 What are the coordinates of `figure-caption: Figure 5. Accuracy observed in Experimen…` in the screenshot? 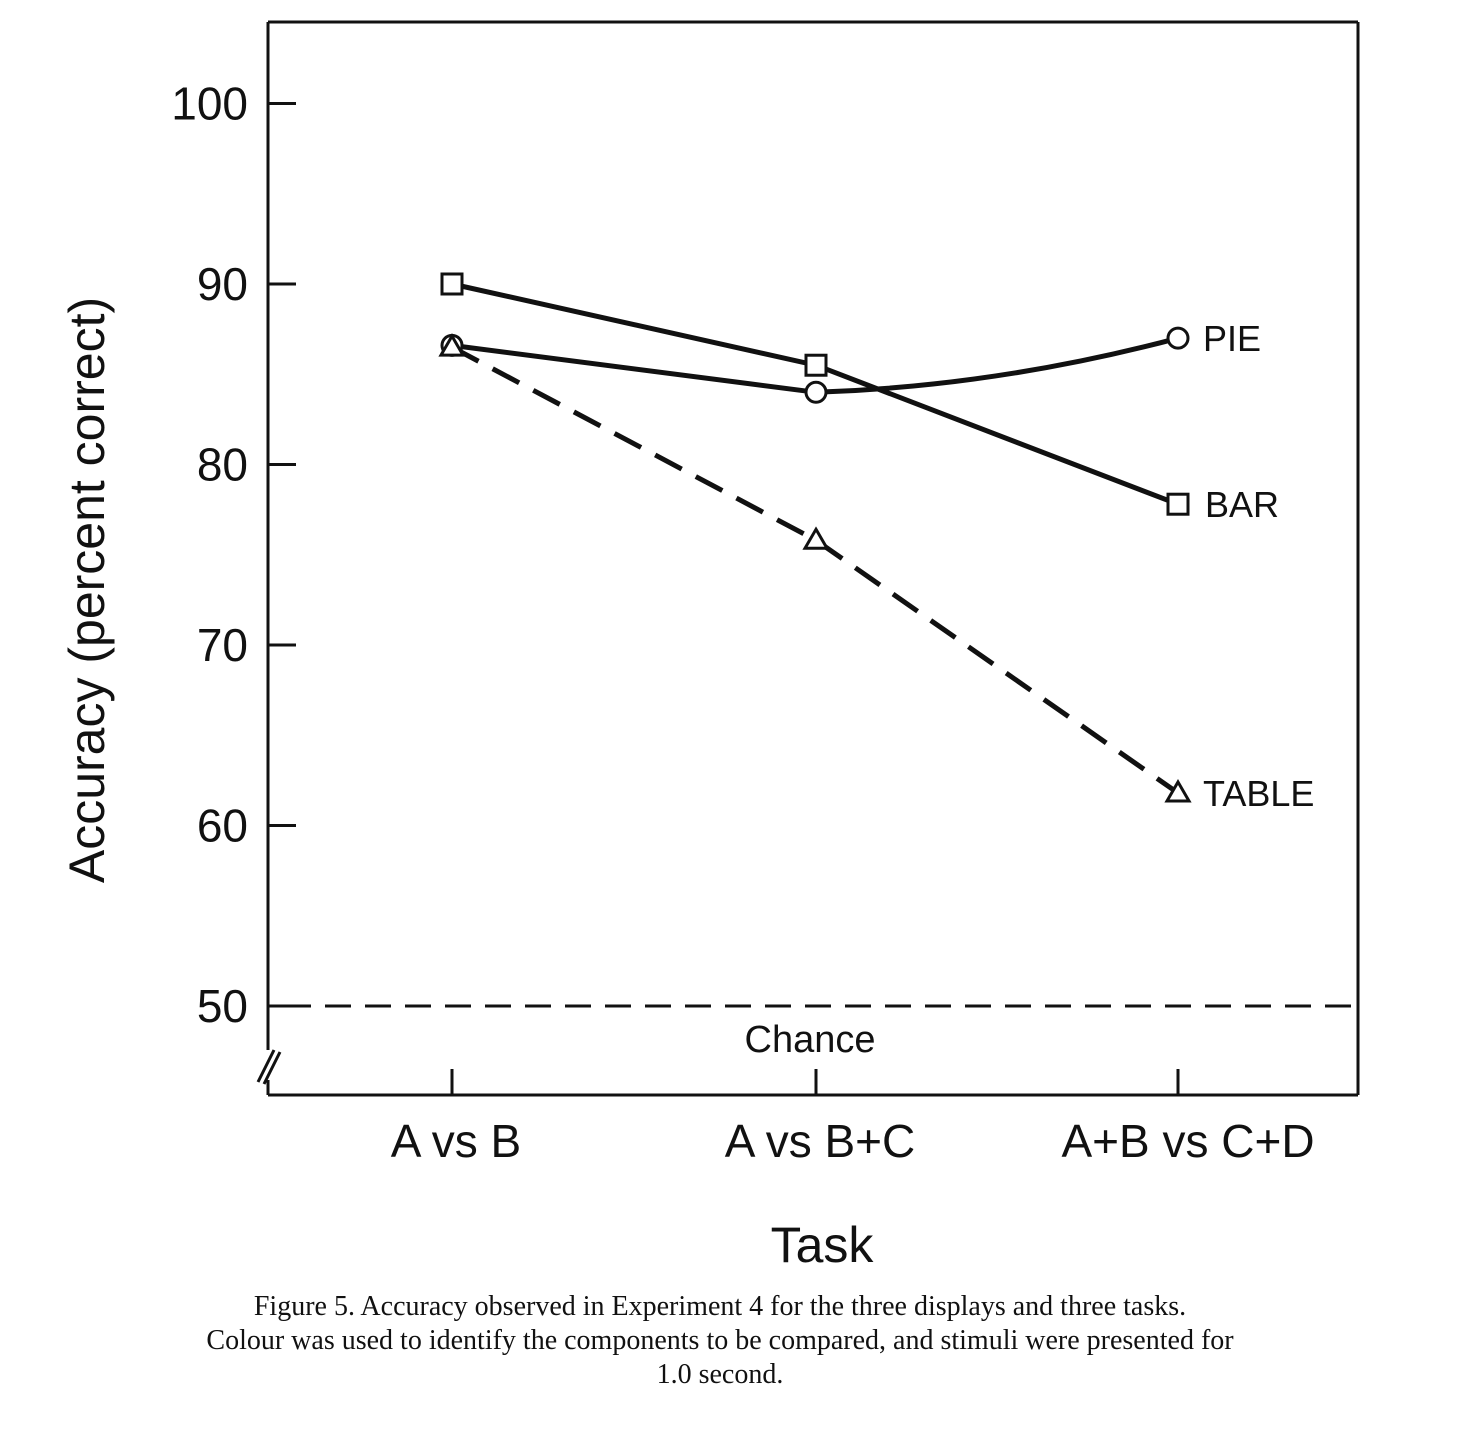 It's located at (720, 1341).